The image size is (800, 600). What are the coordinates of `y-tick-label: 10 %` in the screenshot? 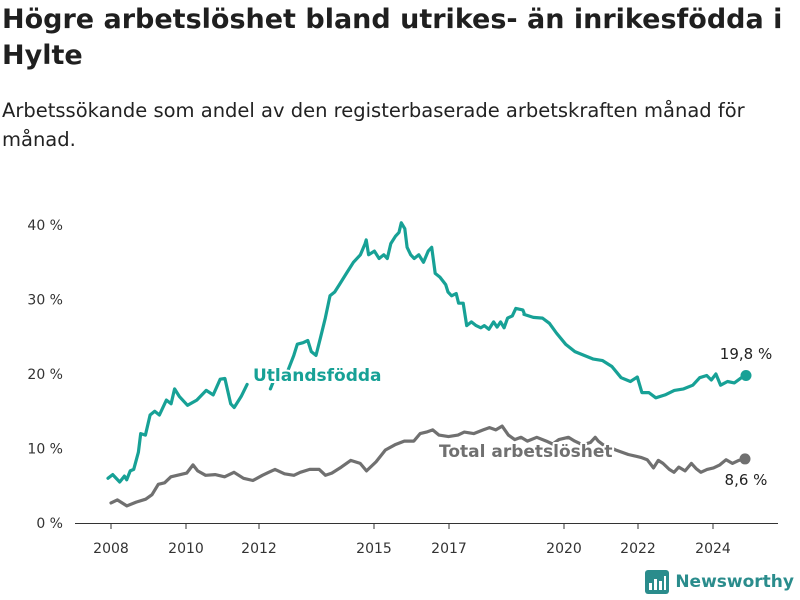 It's located at (45, 450).